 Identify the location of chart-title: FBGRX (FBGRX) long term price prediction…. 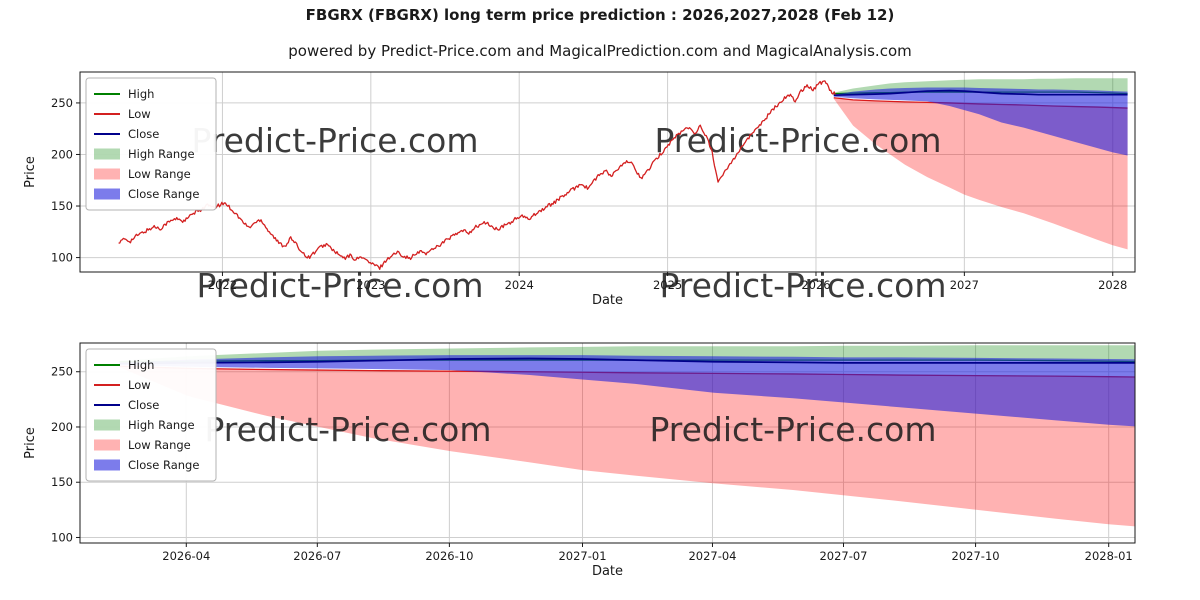
(600, 15).